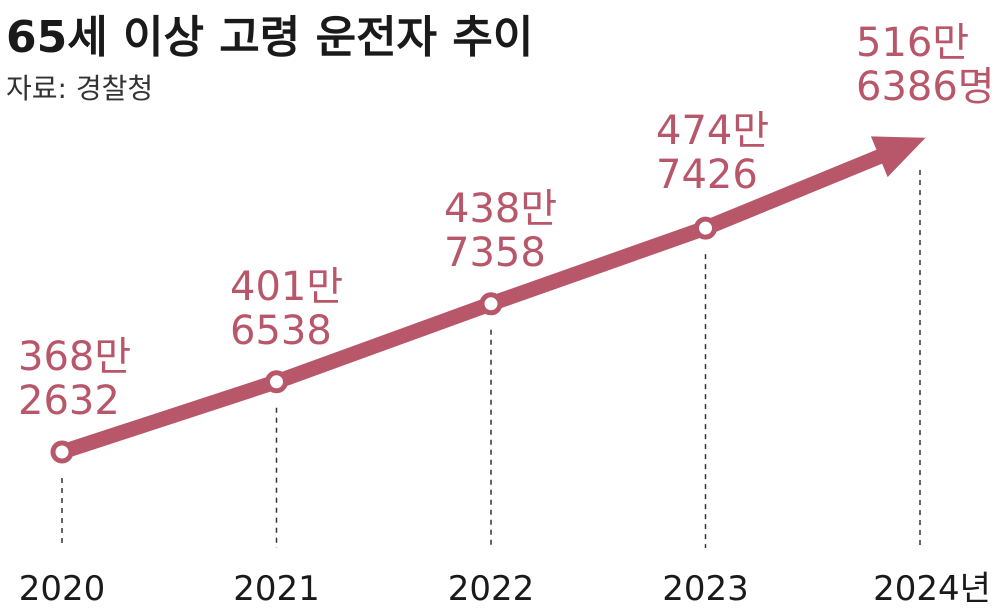  I want to click on data-label-2023-line1: 474만, so click(712, 131).